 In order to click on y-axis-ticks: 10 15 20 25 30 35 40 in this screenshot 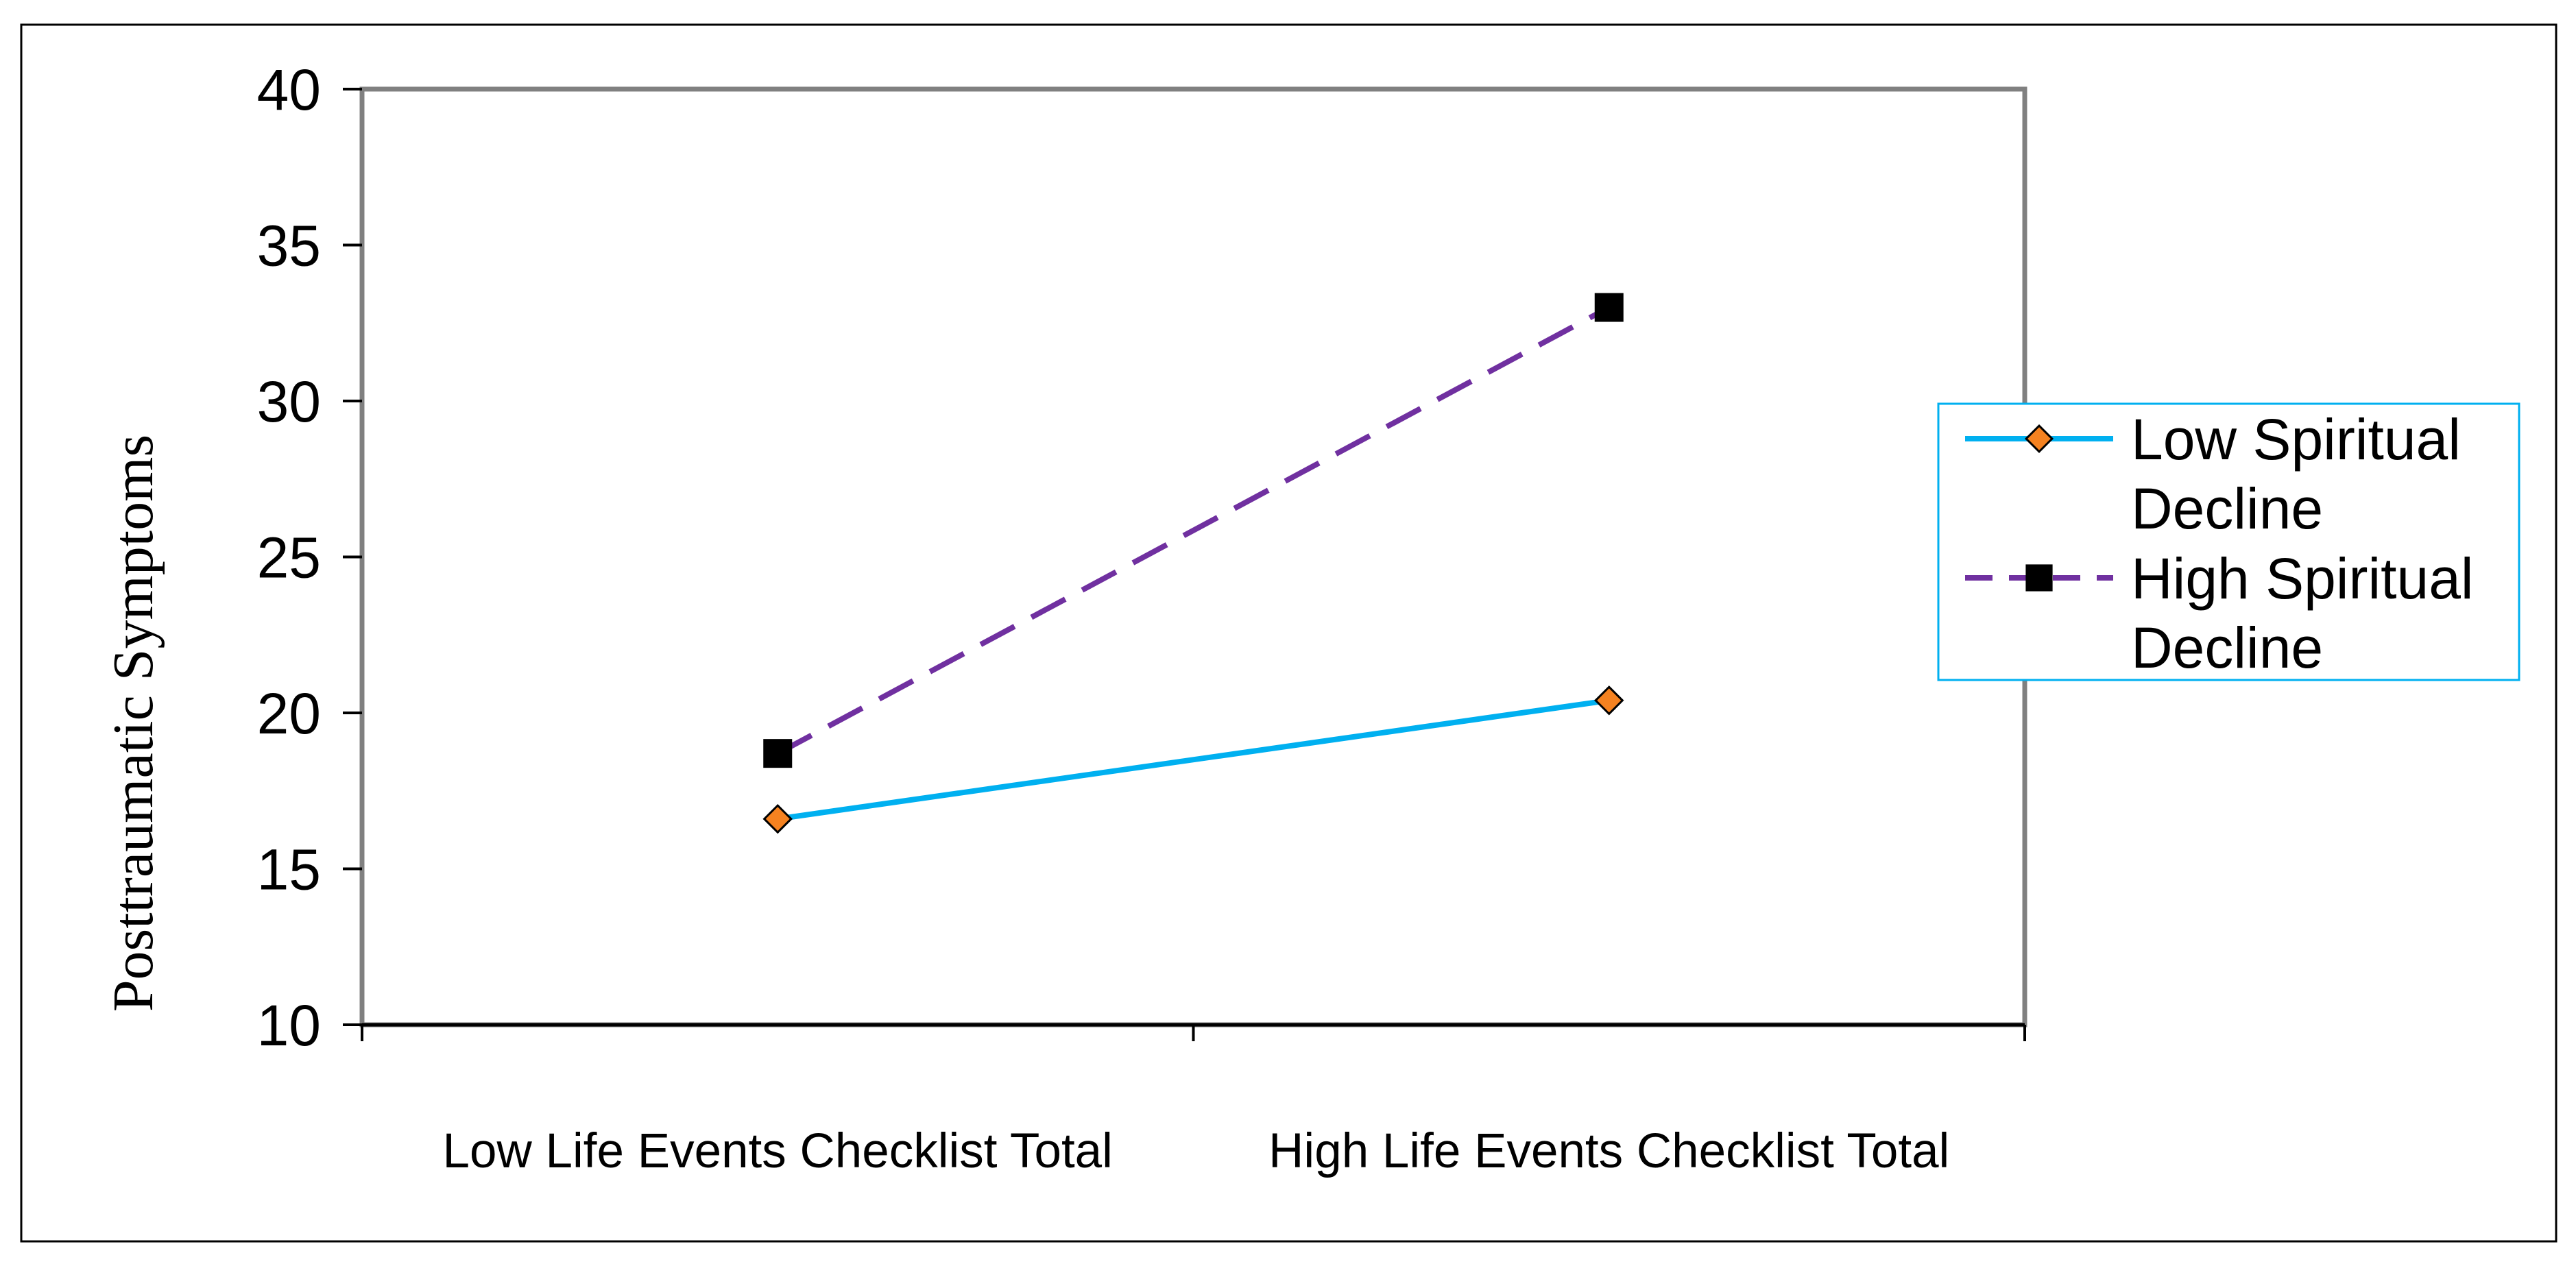, I will do `click(310, 558)`.